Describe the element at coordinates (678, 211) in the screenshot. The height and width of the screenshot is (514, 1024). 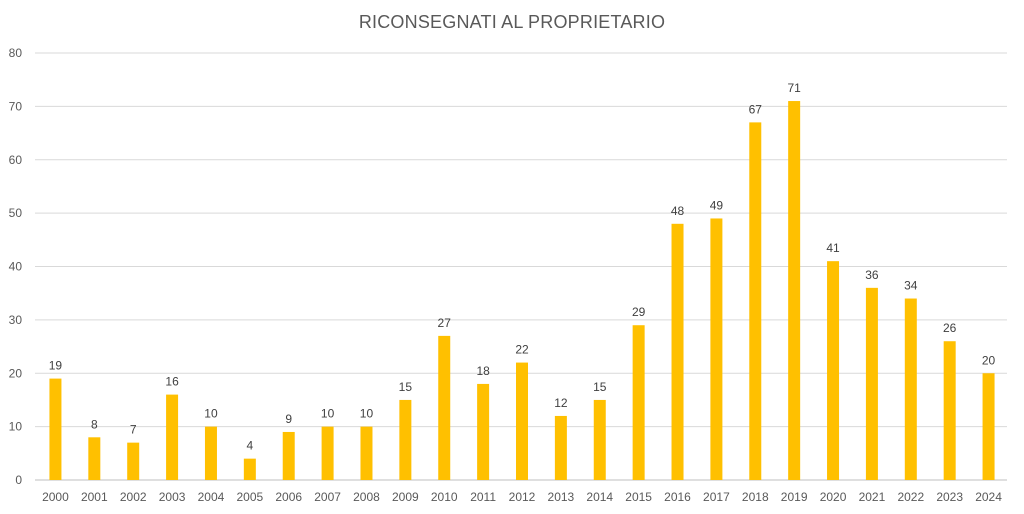
I see `data-label: 48` at that location.